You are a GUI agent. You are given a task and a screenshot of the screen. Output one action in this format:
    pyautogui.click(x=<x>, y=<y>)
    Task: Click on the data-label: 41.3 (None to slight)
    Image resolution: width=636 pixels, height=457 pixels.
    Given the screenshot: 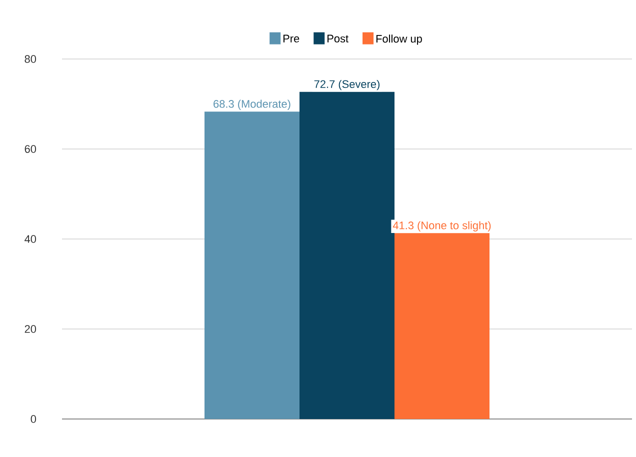 What is the action you would take?
    pyautogui.click(x=441, y=226)
    